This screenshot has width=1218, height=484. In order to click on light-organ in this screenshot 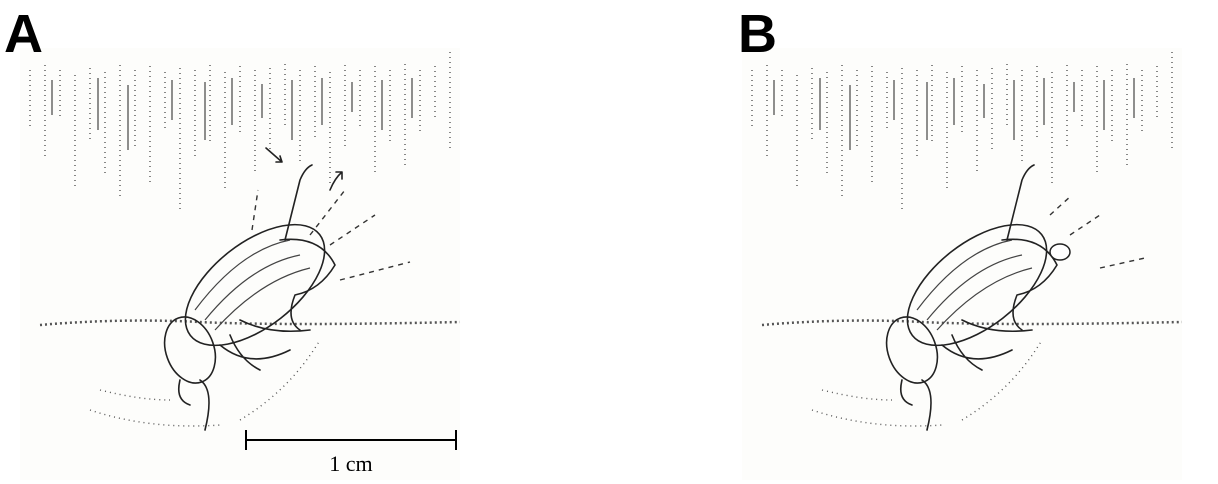, I will do `click(1060, 252)`.